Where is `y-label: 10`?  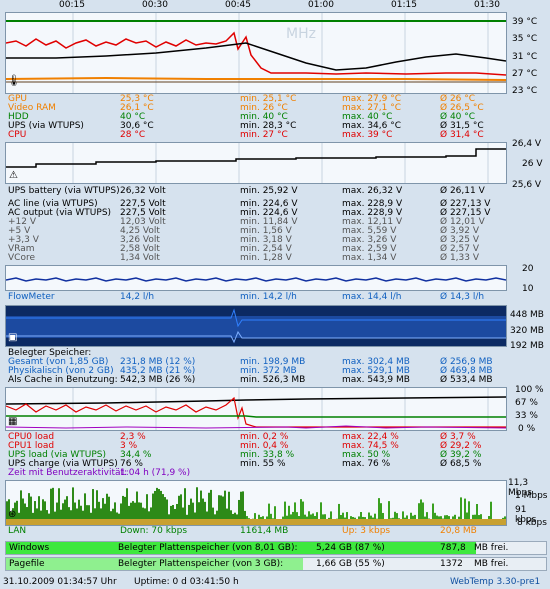 y-label: 10 is located at coordinates (528, 289).